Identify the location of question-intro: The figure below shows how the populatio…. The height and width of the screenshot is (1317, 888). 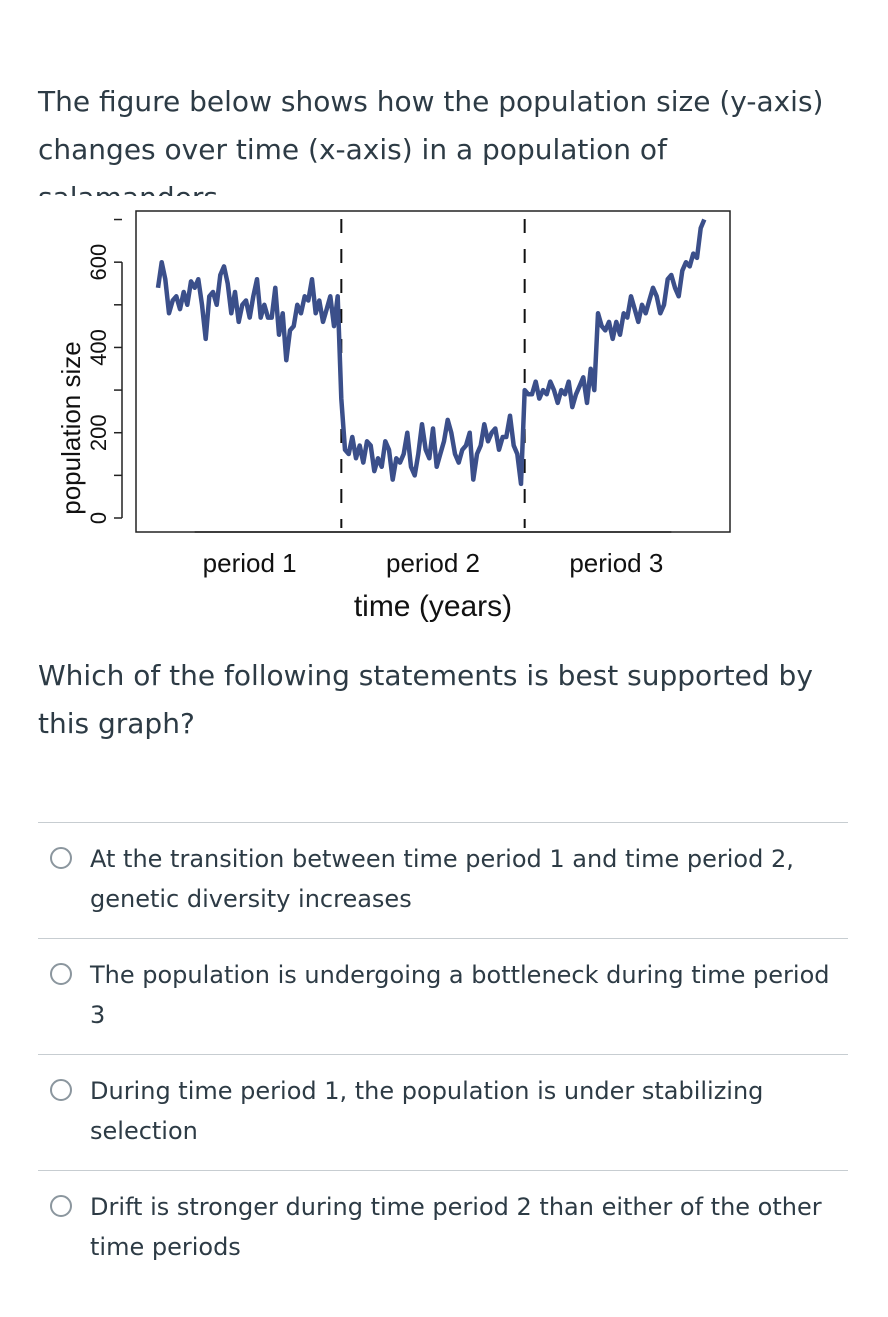
(431, 149).